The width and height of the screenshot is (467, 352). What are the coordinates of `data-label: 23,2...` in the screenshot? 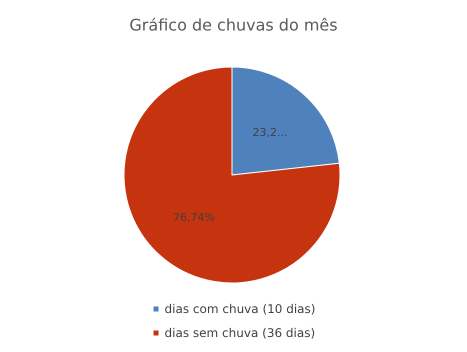 It's located at (270, 133).